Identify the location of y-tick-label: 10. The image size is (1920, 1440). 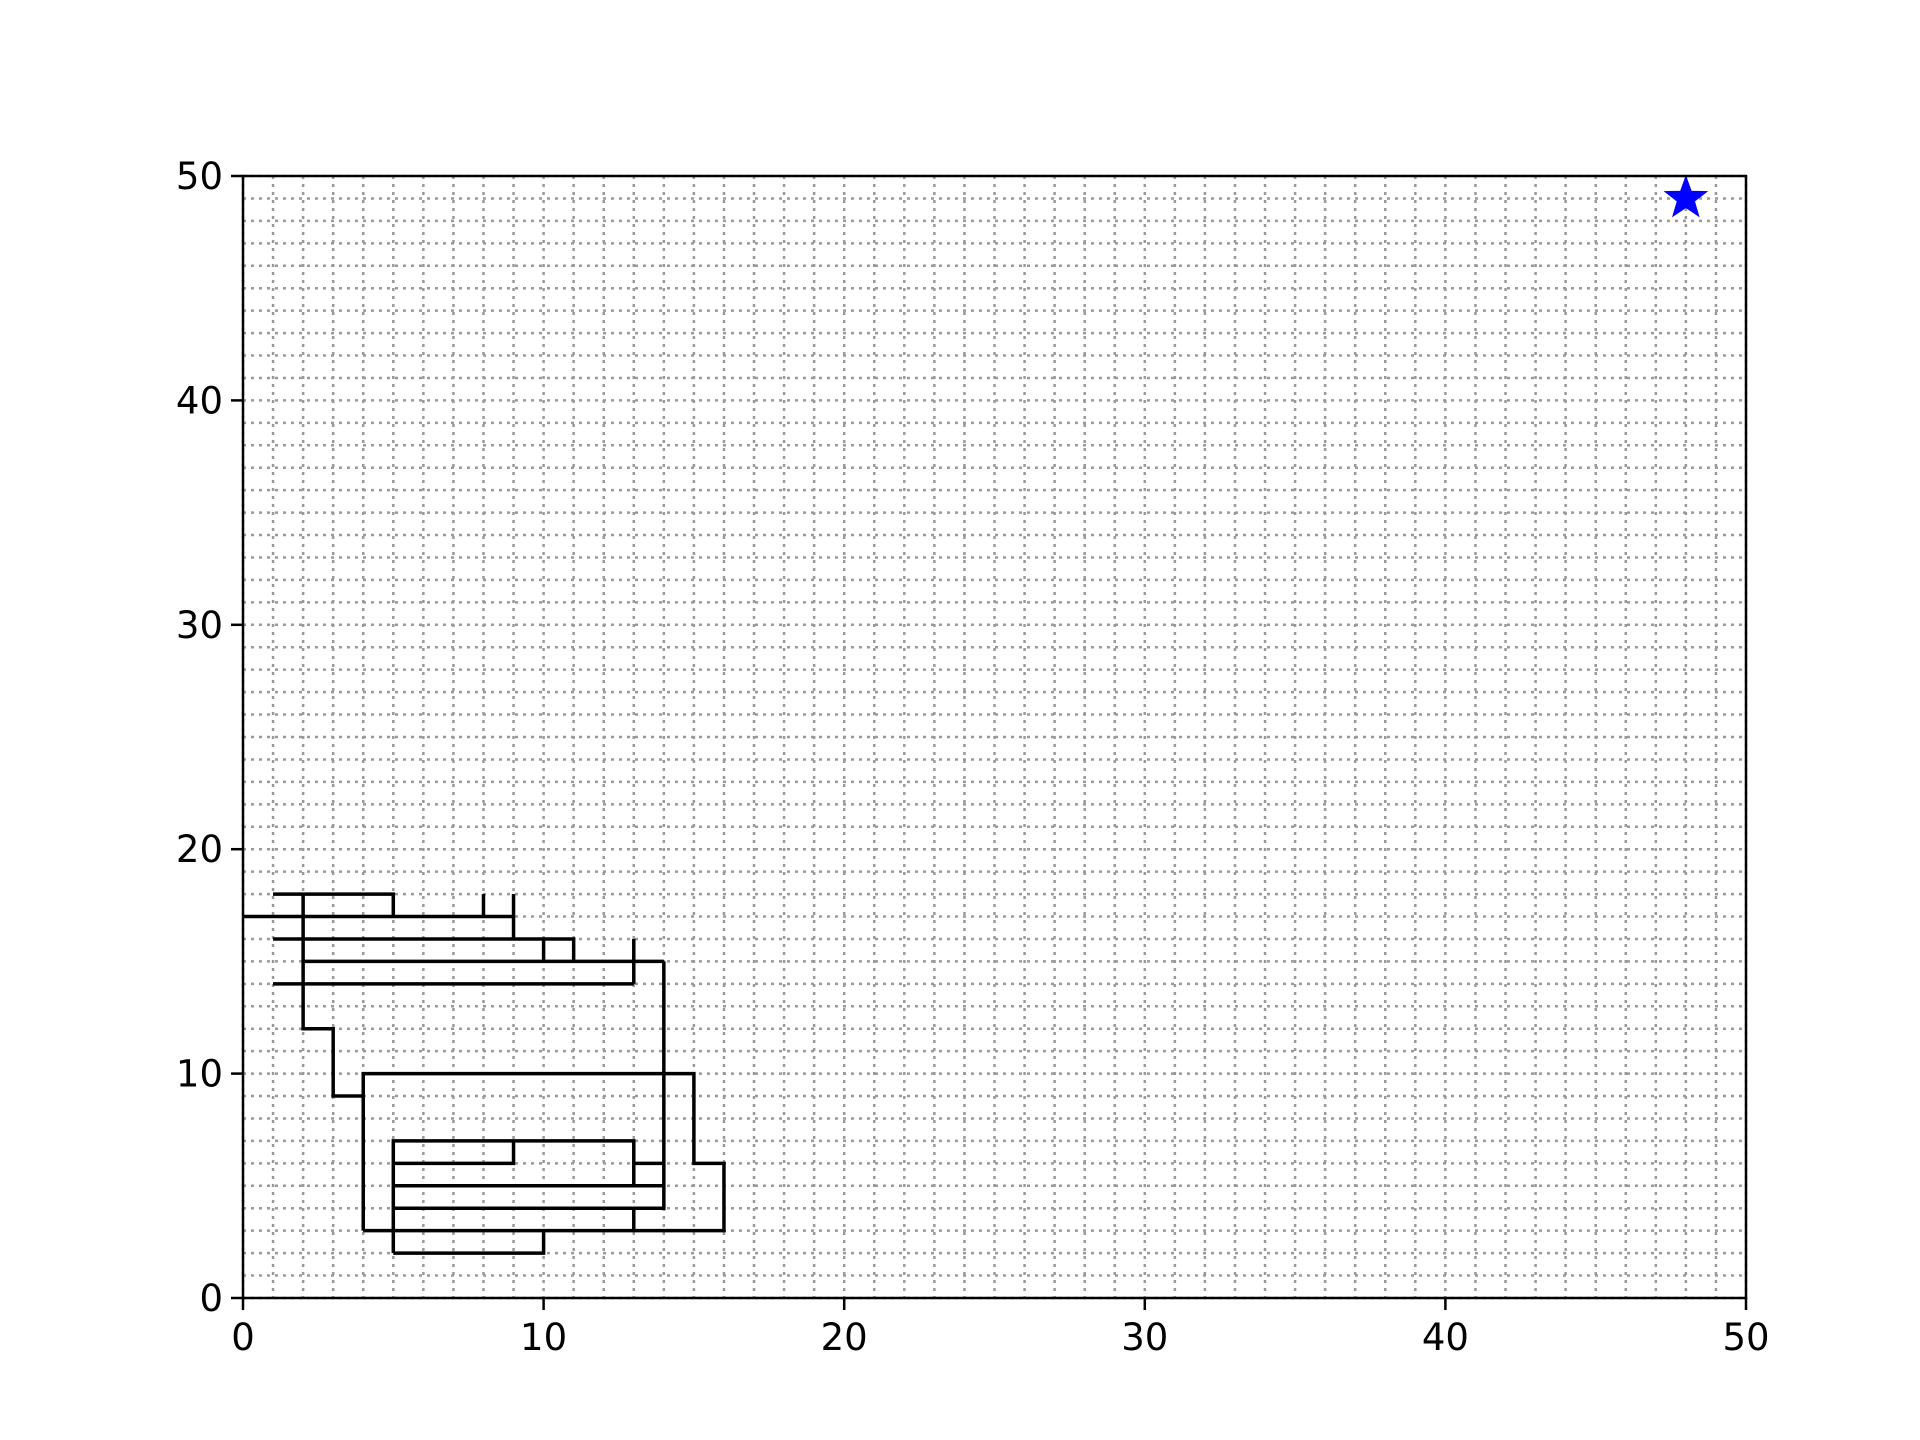
(199, 1074).